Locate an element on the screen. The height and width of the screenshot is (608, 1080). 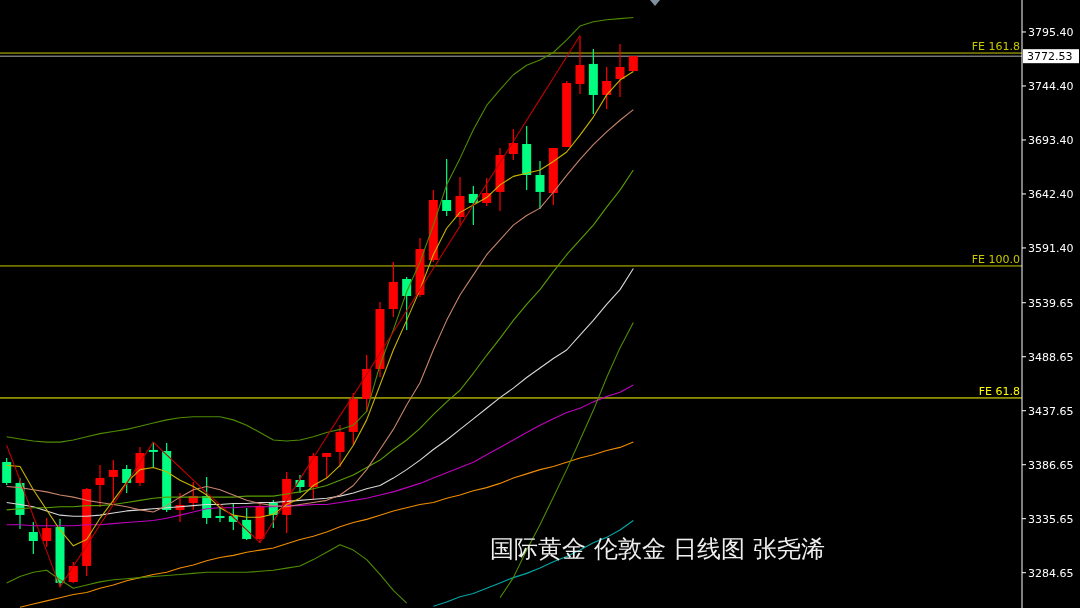
ref-line-label: 3772.53 is located at coordinates (1050, 57).